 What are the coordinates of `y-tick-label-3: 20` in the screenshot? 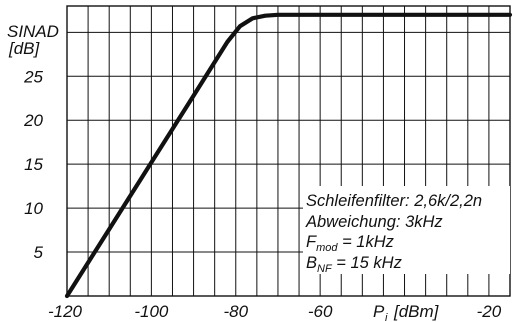 It's located at (33, 120).